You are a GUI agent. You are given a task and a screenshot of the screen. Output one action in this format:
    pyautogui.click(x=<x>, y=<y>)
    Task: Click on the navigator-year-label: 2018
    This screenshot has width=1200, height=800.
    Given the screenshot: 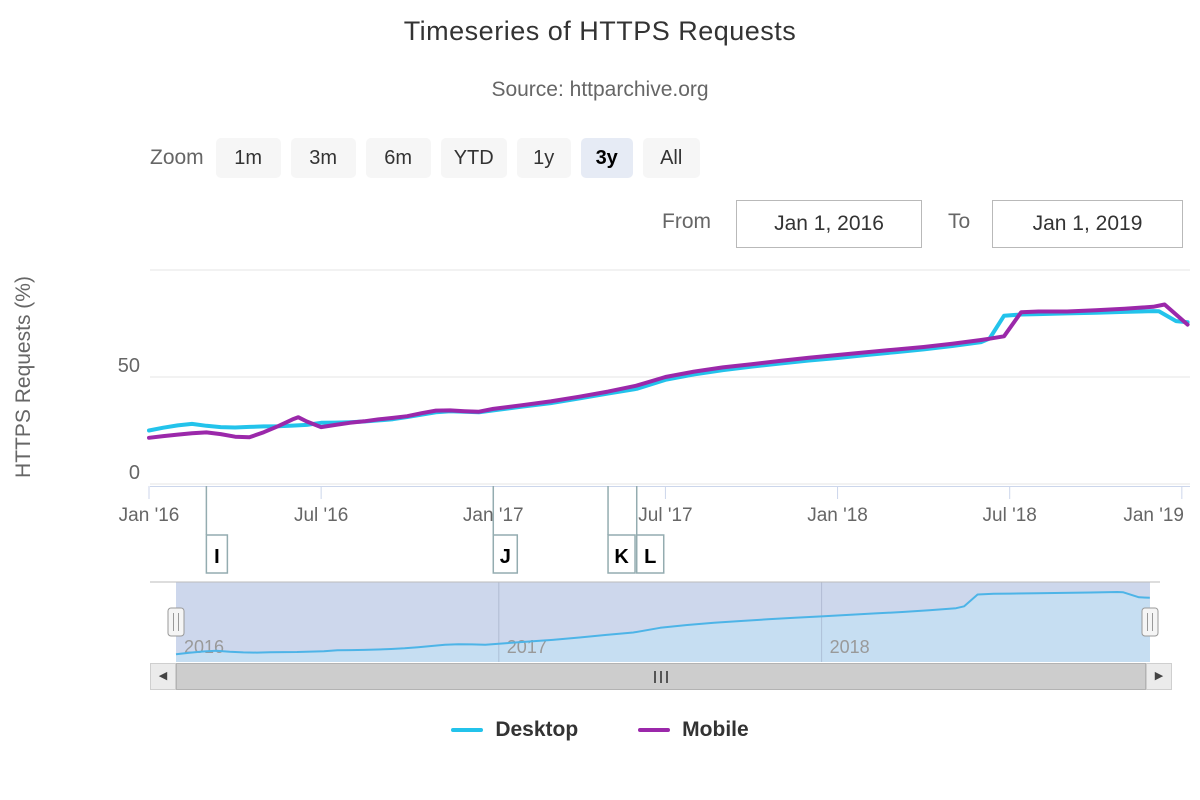 What is the action you would take?
    pyautogui.click(x=850, y=647)
    